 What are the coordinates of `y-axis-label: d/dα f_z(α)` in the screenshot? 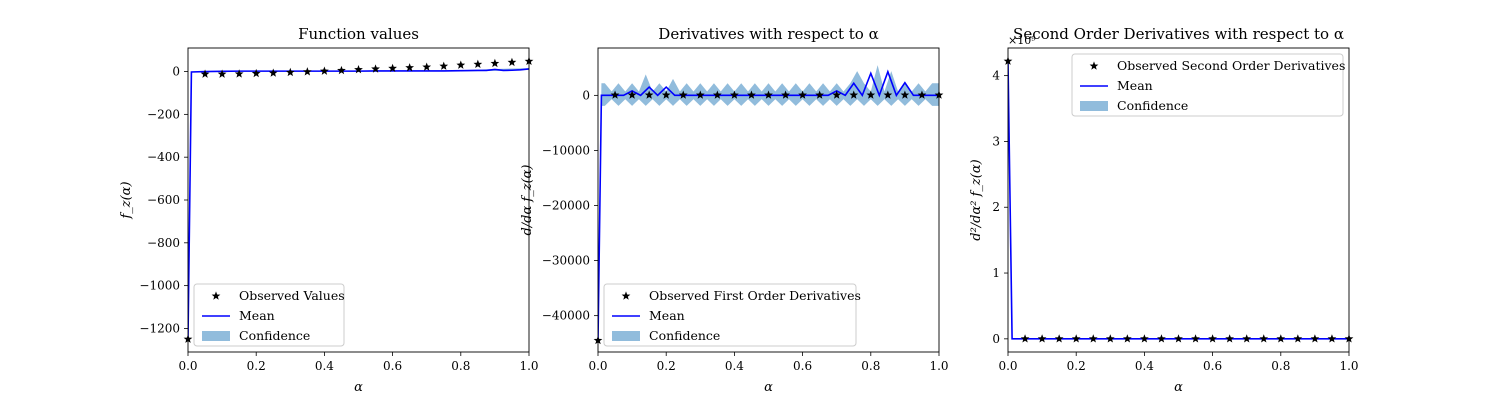 It's located at (527, 199).